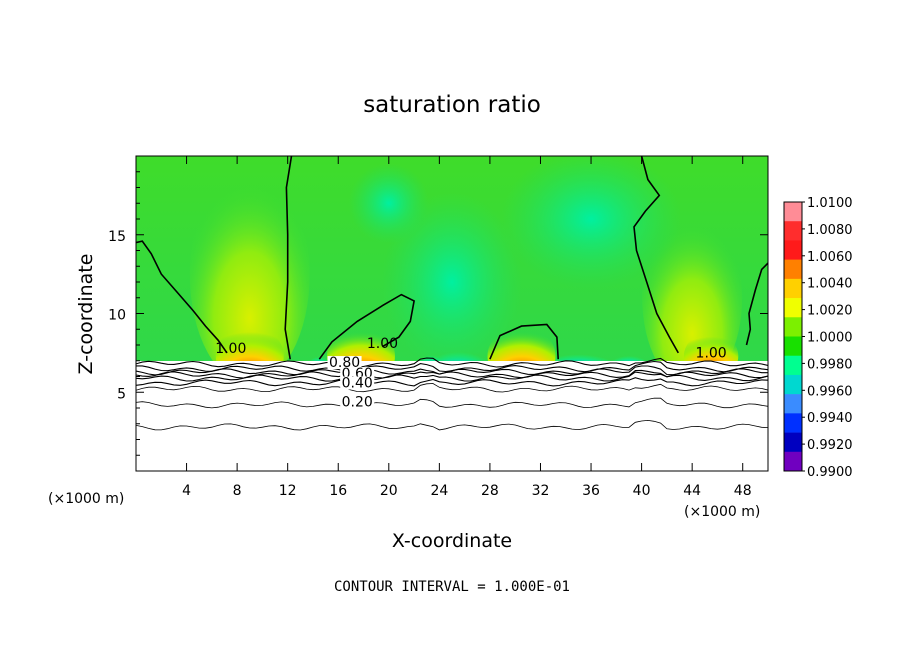 This screenshot has width=904, height=654. What do you see at coordinates (117, 237) in the screenshot?
I see `y-tick-label: 15` at bounding box center [117, 237].